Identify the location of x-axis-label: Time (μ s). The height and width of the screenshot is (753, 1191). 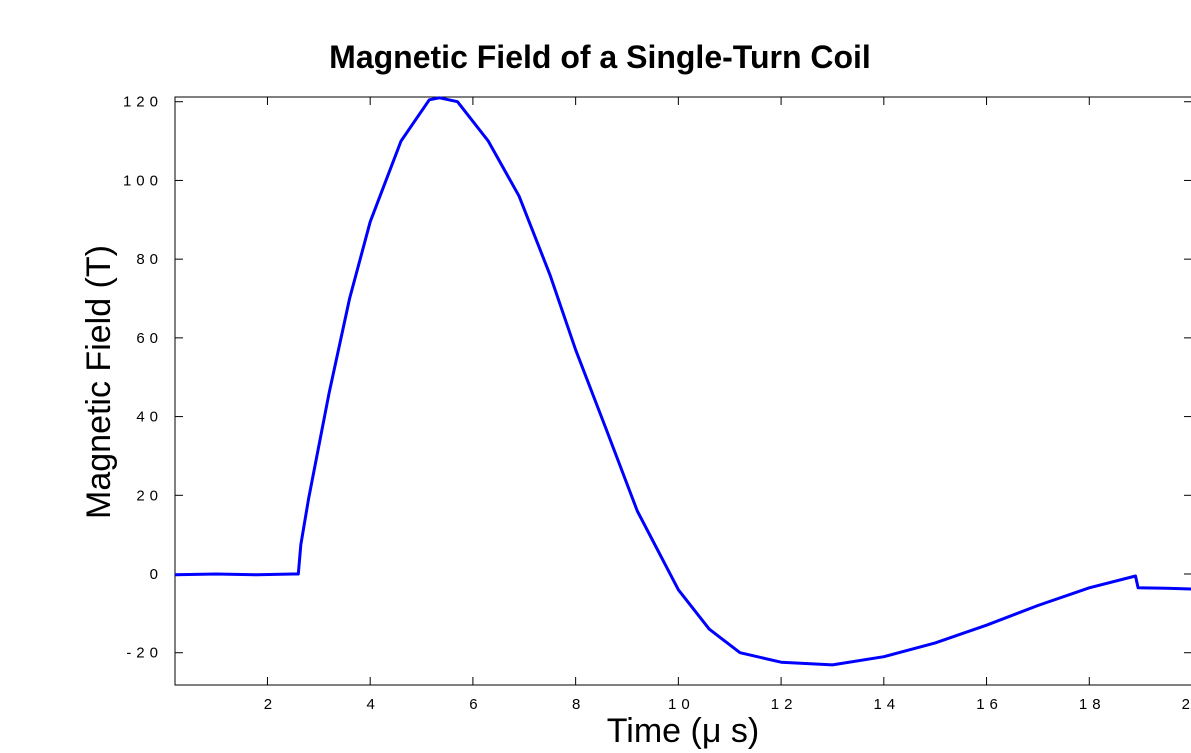
(683, 731).